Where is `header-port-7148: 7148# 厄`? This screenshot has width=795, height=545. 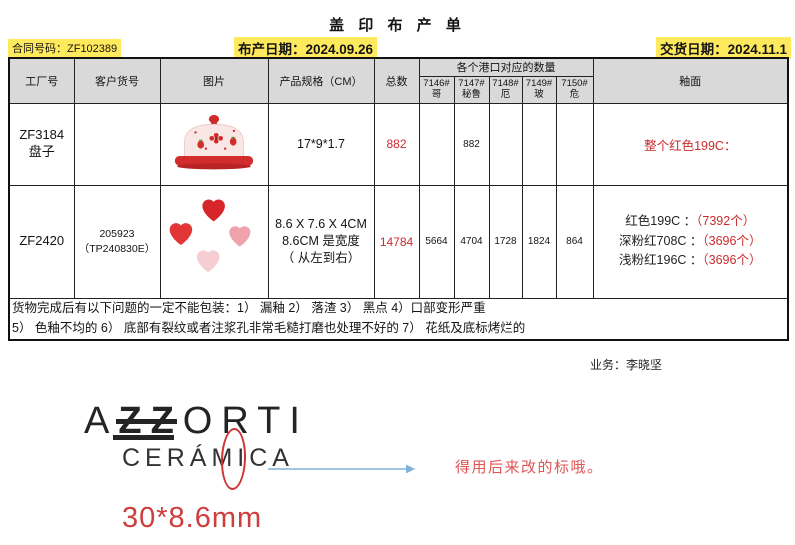 header-port-7148: 7148# 厄 is located at coordinates (505, 89).